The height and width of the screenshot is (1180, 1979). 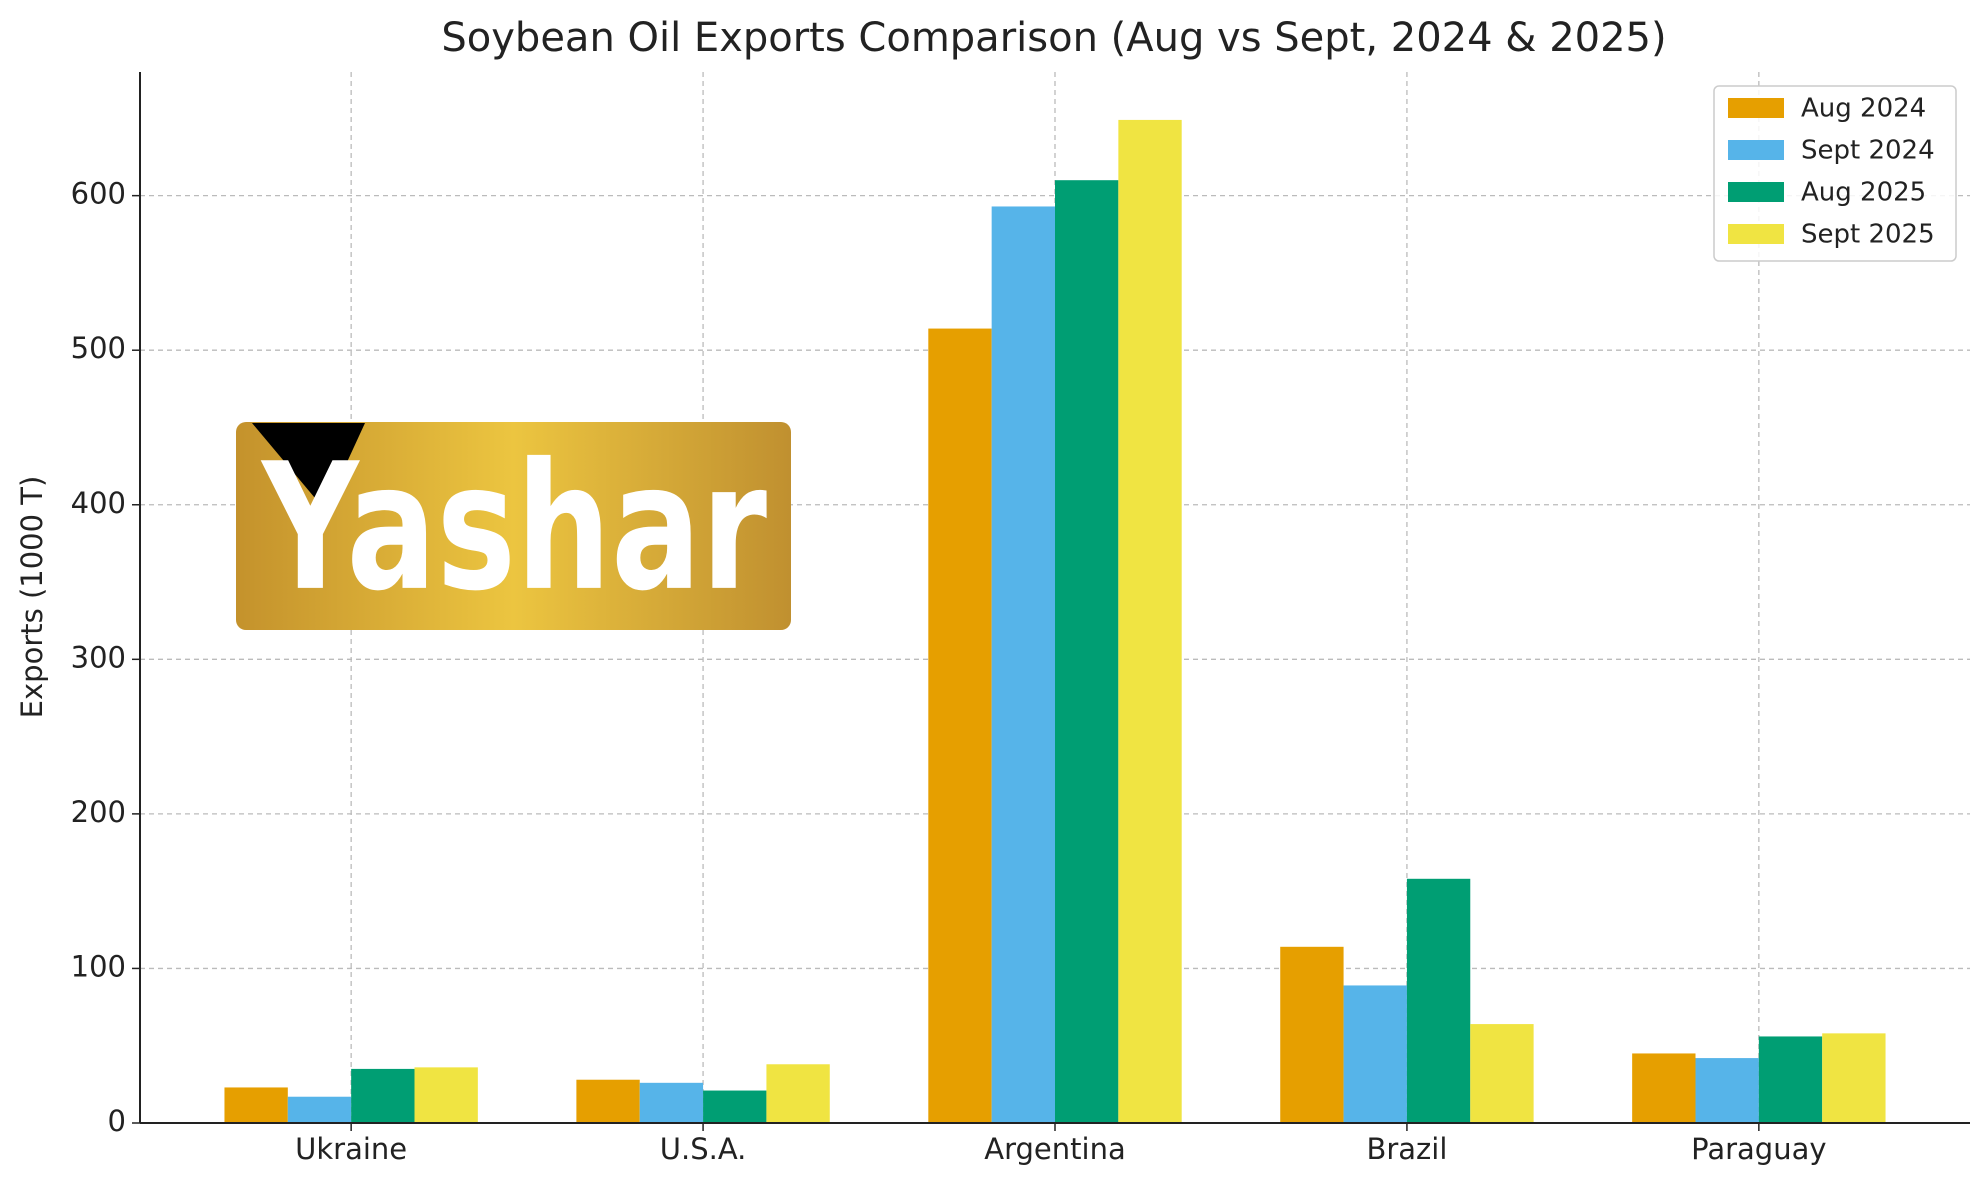 I want to click on legend-label: Sept 2025, so click(x=1868, y=235).